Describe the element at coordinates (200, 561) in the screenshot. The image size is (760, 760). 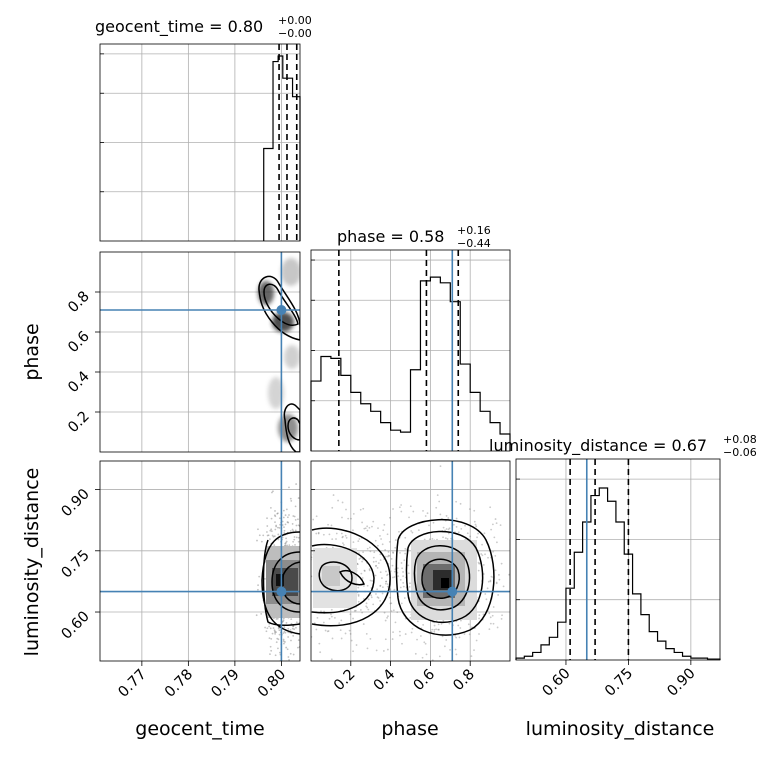
I see `axes-frame` at that location.